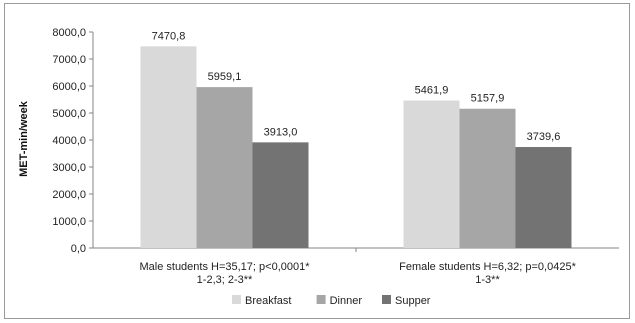 The width and height of the screenshot is (635, 323). Describe the element at coordinates (281, 132) in the screenshot. I see `data-label: 3913,0` at that location.